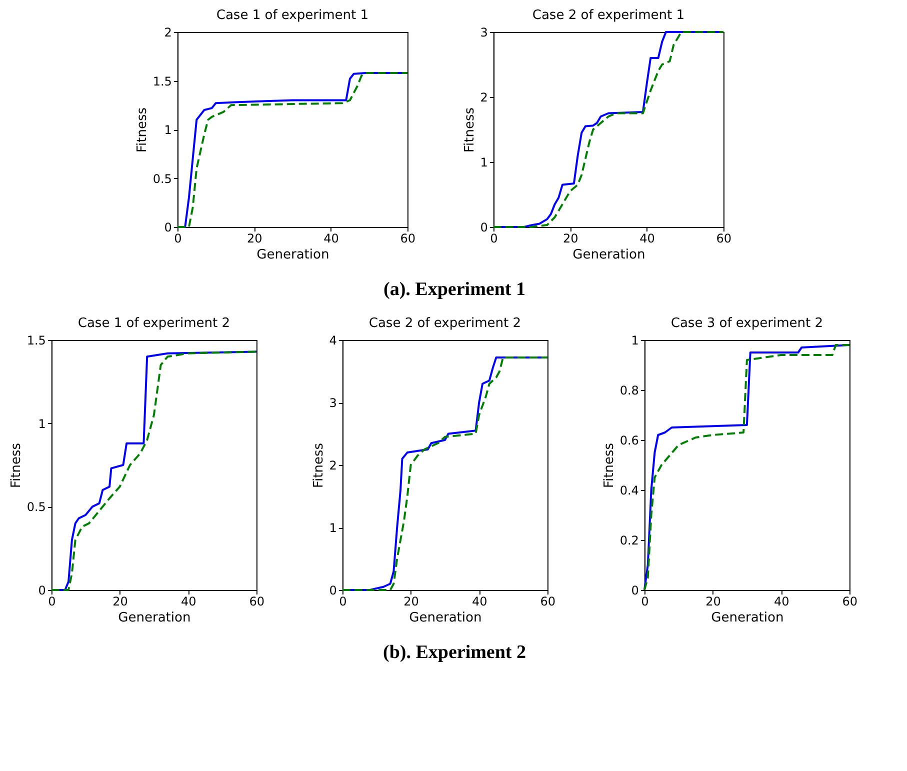 The height and width of the screenshot is (771, 907). I want to click on chart-title: Case 2 of experiment 1, so click(608, 15).